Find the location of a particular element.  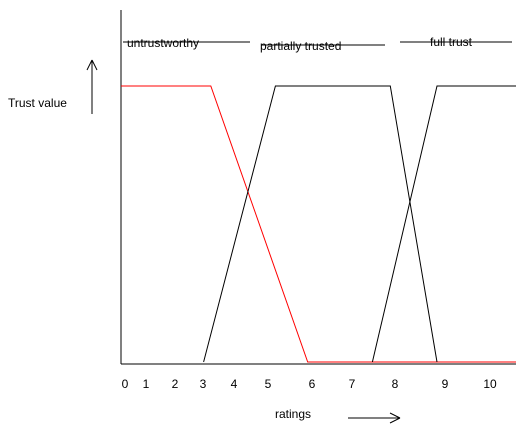

series-label-partially-trusted: partially trusted is located at coordinates (300, 46).